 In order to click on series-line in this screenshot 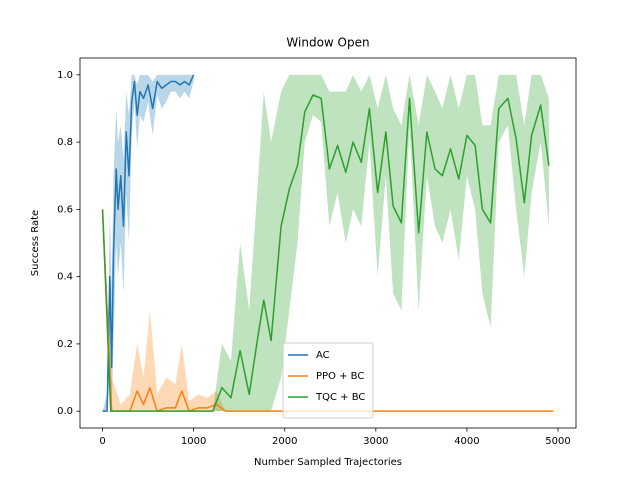, I will do `click(148, 243)`.